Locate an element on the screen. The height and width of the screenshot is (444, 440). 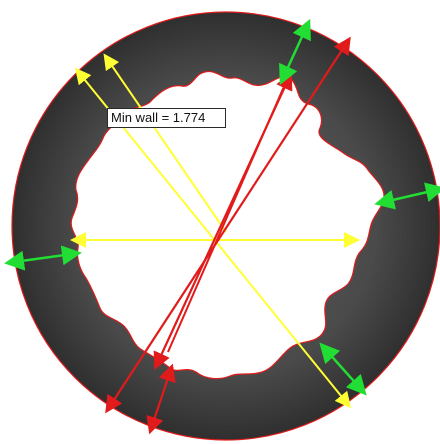
wall-arrow-top is located at coordinates (295, 52).